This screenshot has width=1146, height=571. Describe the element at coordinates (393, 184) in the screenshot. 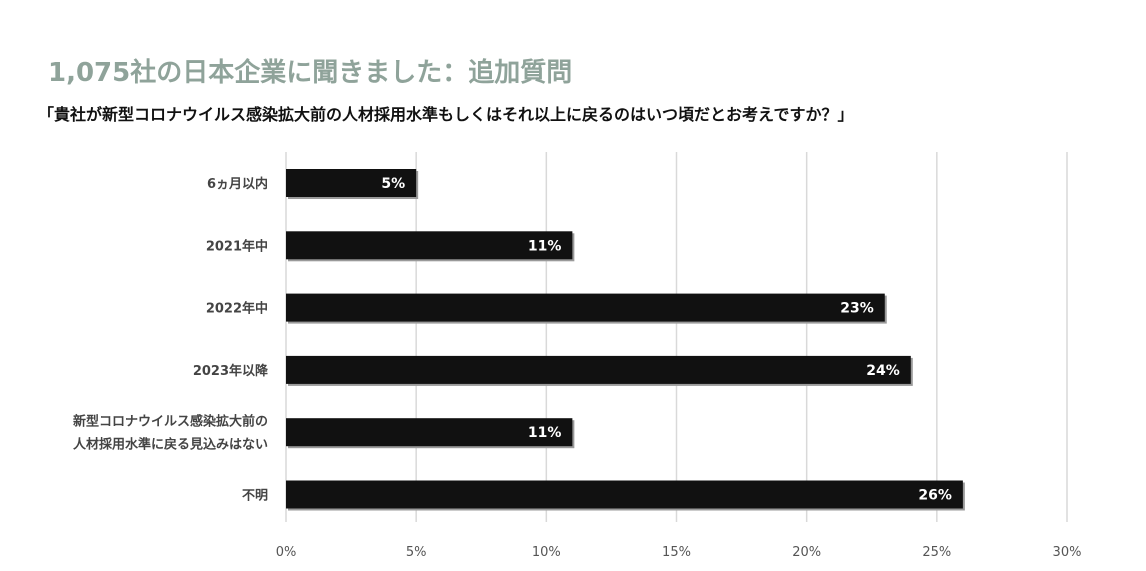

I see `data-label: 5%` at that location.